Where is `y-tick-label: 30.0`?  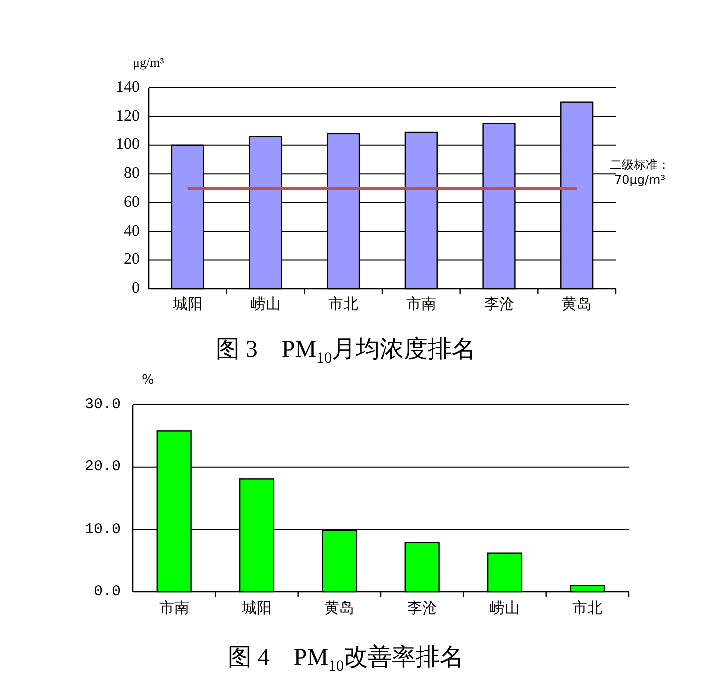 y-tick-label: 30.0 is located at coordinates (102, 405).